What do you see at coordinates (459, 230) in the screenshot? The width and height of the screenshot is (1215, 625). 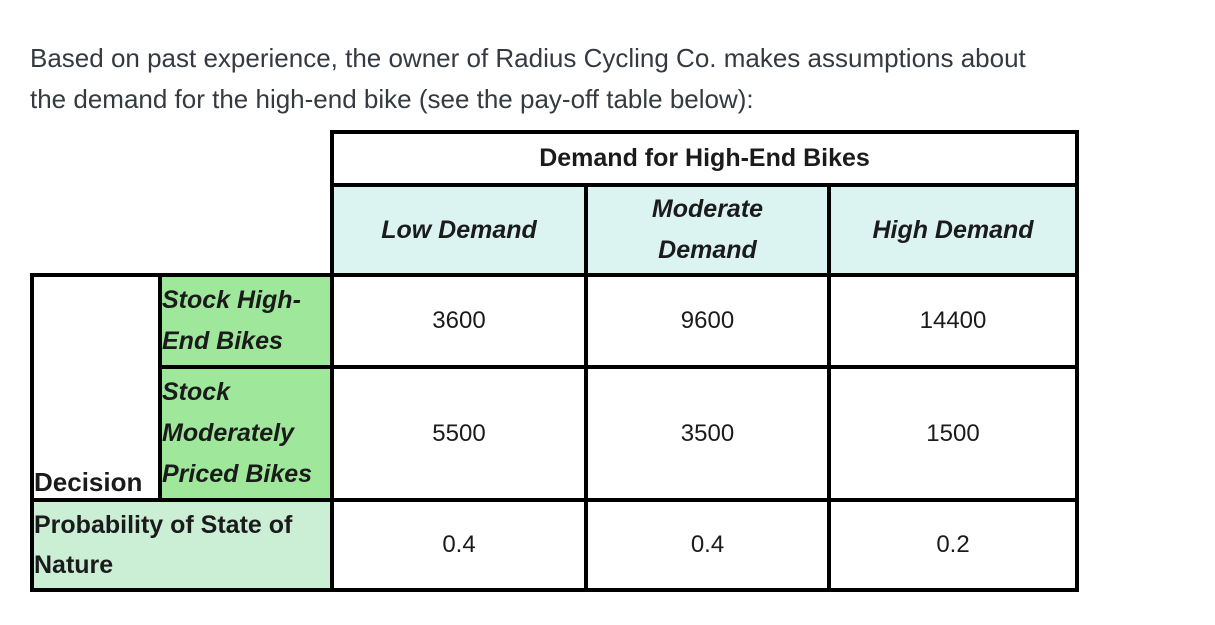 I see `column-header-low-demand: Low Demand` at bounding box center [459, 230].